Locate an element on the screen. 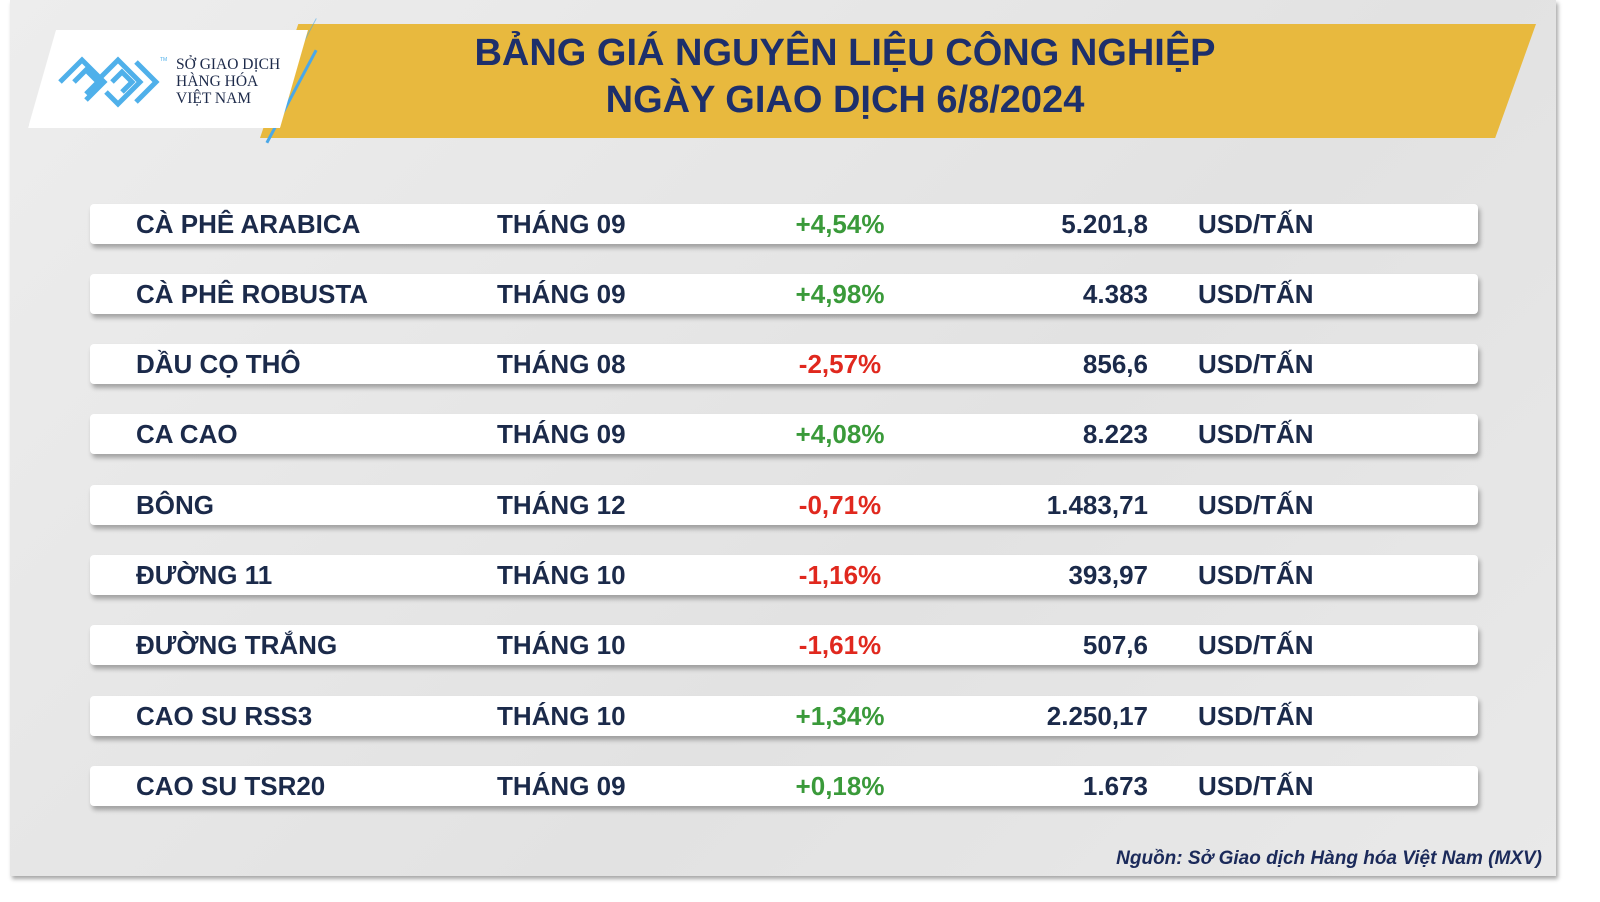 The height and width of the screenshot is (902, 1600). change-percent: -2,57% is located at coordinates (840, 364).